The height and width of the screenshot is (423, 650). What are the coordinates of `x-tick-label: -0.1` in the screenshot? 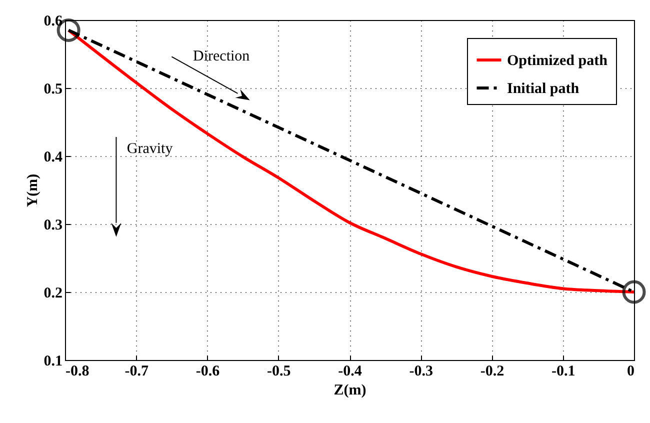 It's located at (564, 372).